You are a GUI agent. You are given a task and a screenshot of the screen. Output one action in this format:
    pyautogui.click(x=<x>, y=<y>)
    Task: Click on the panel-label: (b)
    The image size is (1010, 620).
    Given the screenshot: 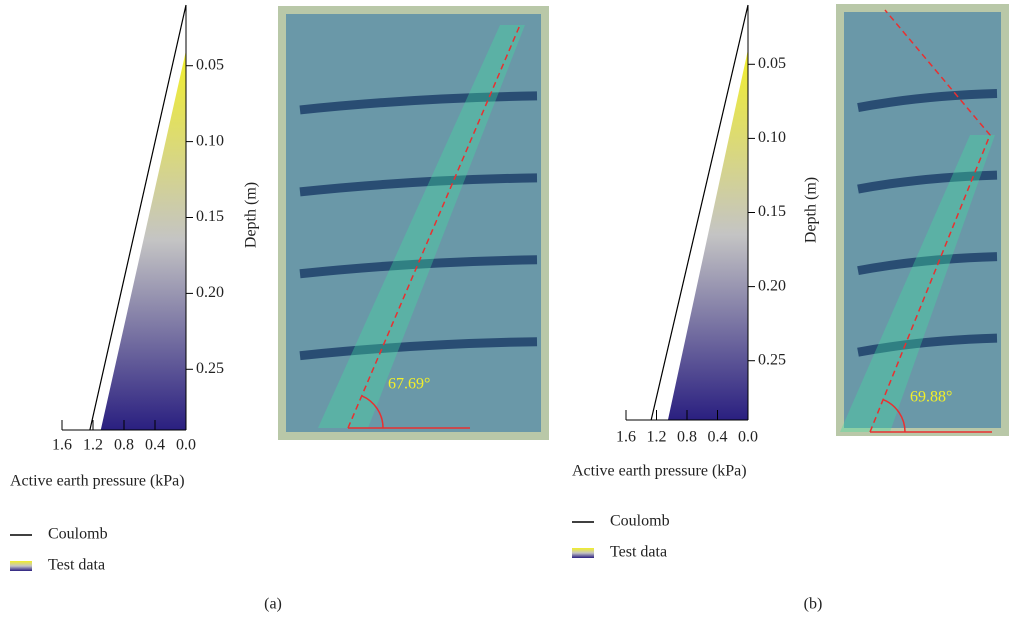 What is the action you would take?
    pyautogui.click(x=813, y=604)
    